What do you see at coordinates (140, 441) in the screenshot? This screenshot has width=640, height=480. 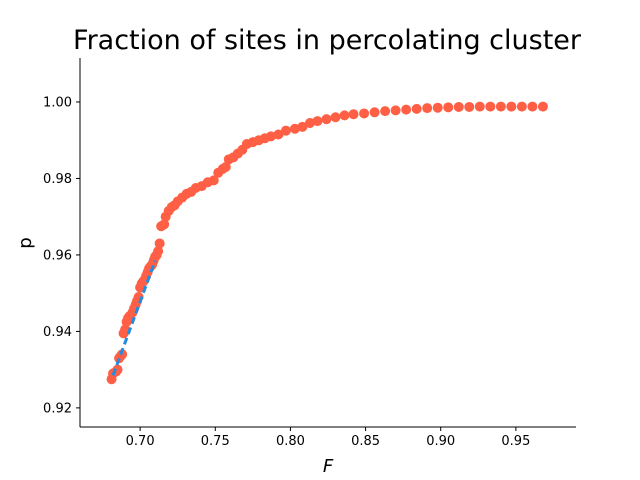 I see `x-tick-label: 0.70` at bounding box center [140, 441].